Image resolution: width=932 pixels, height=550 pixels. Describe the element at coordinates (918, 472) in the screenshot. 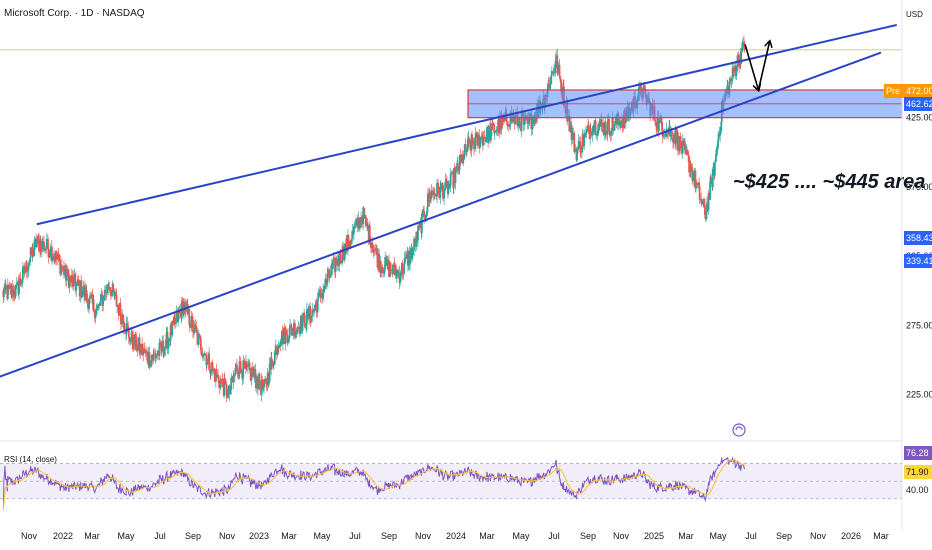

I see `rsi-badge-box` at that location.